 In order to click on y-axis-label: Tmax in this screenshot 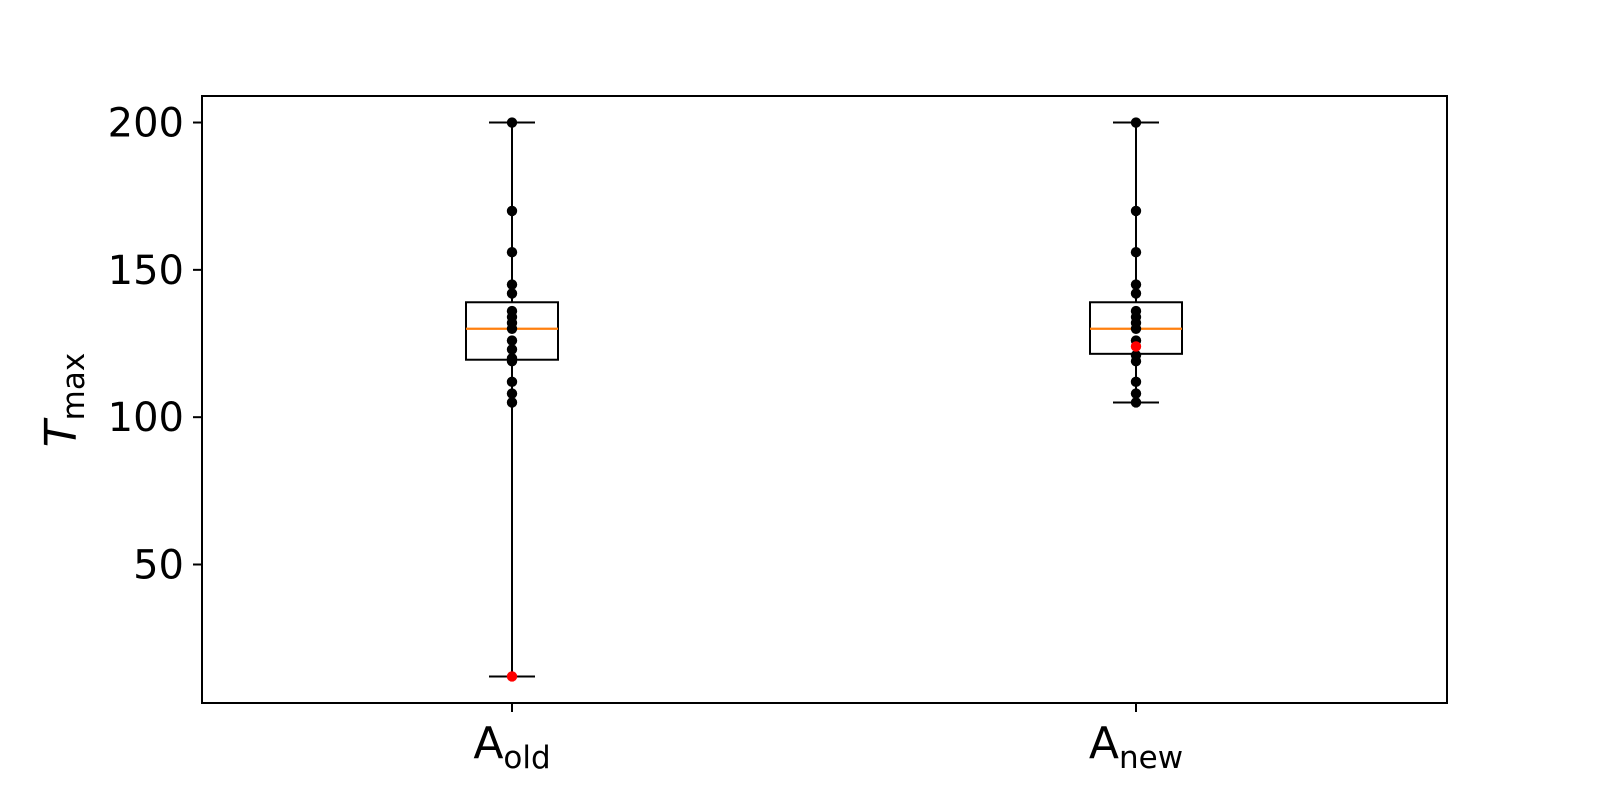, I will do `click(64, 400)`.